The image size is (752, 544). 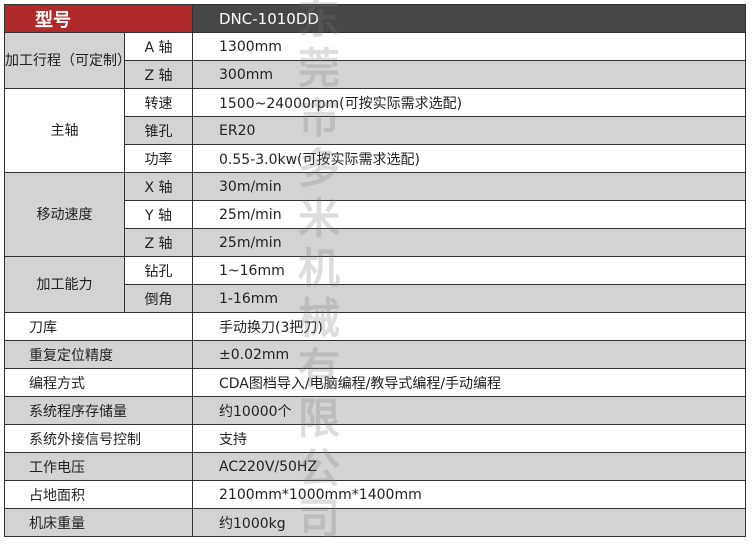 I want to click on group-label: 移动速度, so click(x=64, y=214).